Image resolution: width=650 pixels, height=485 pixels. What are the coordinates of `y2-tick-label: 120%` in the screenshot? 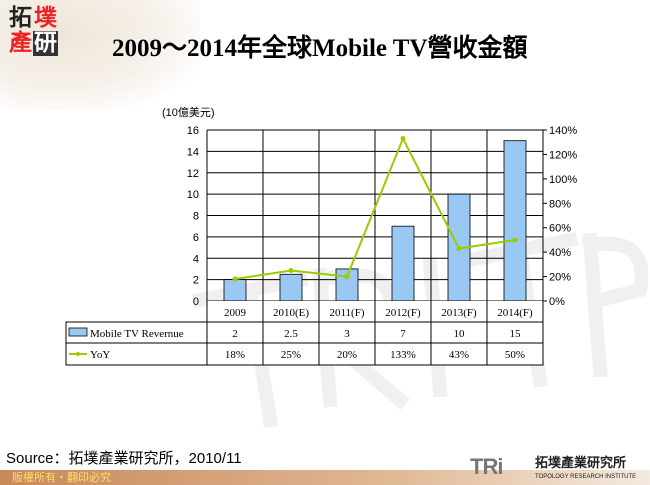 It's located at (563, 155).